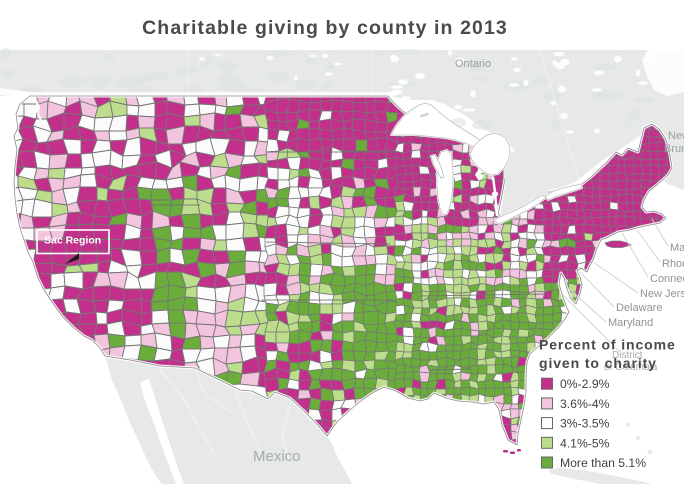 The image size is (684, 489). Describe the element at coordinates (662, 294) in the screenshot. I see `svg-text: New Jersey` at that location.